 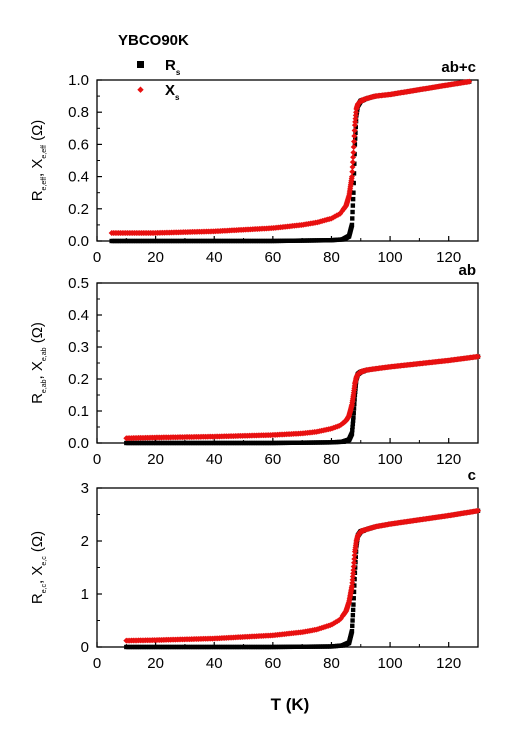 What do you see at coordinates (78, 283) in the screenshot?
I see `y-tick-label: 0.5` at bounding box center [78, 283].